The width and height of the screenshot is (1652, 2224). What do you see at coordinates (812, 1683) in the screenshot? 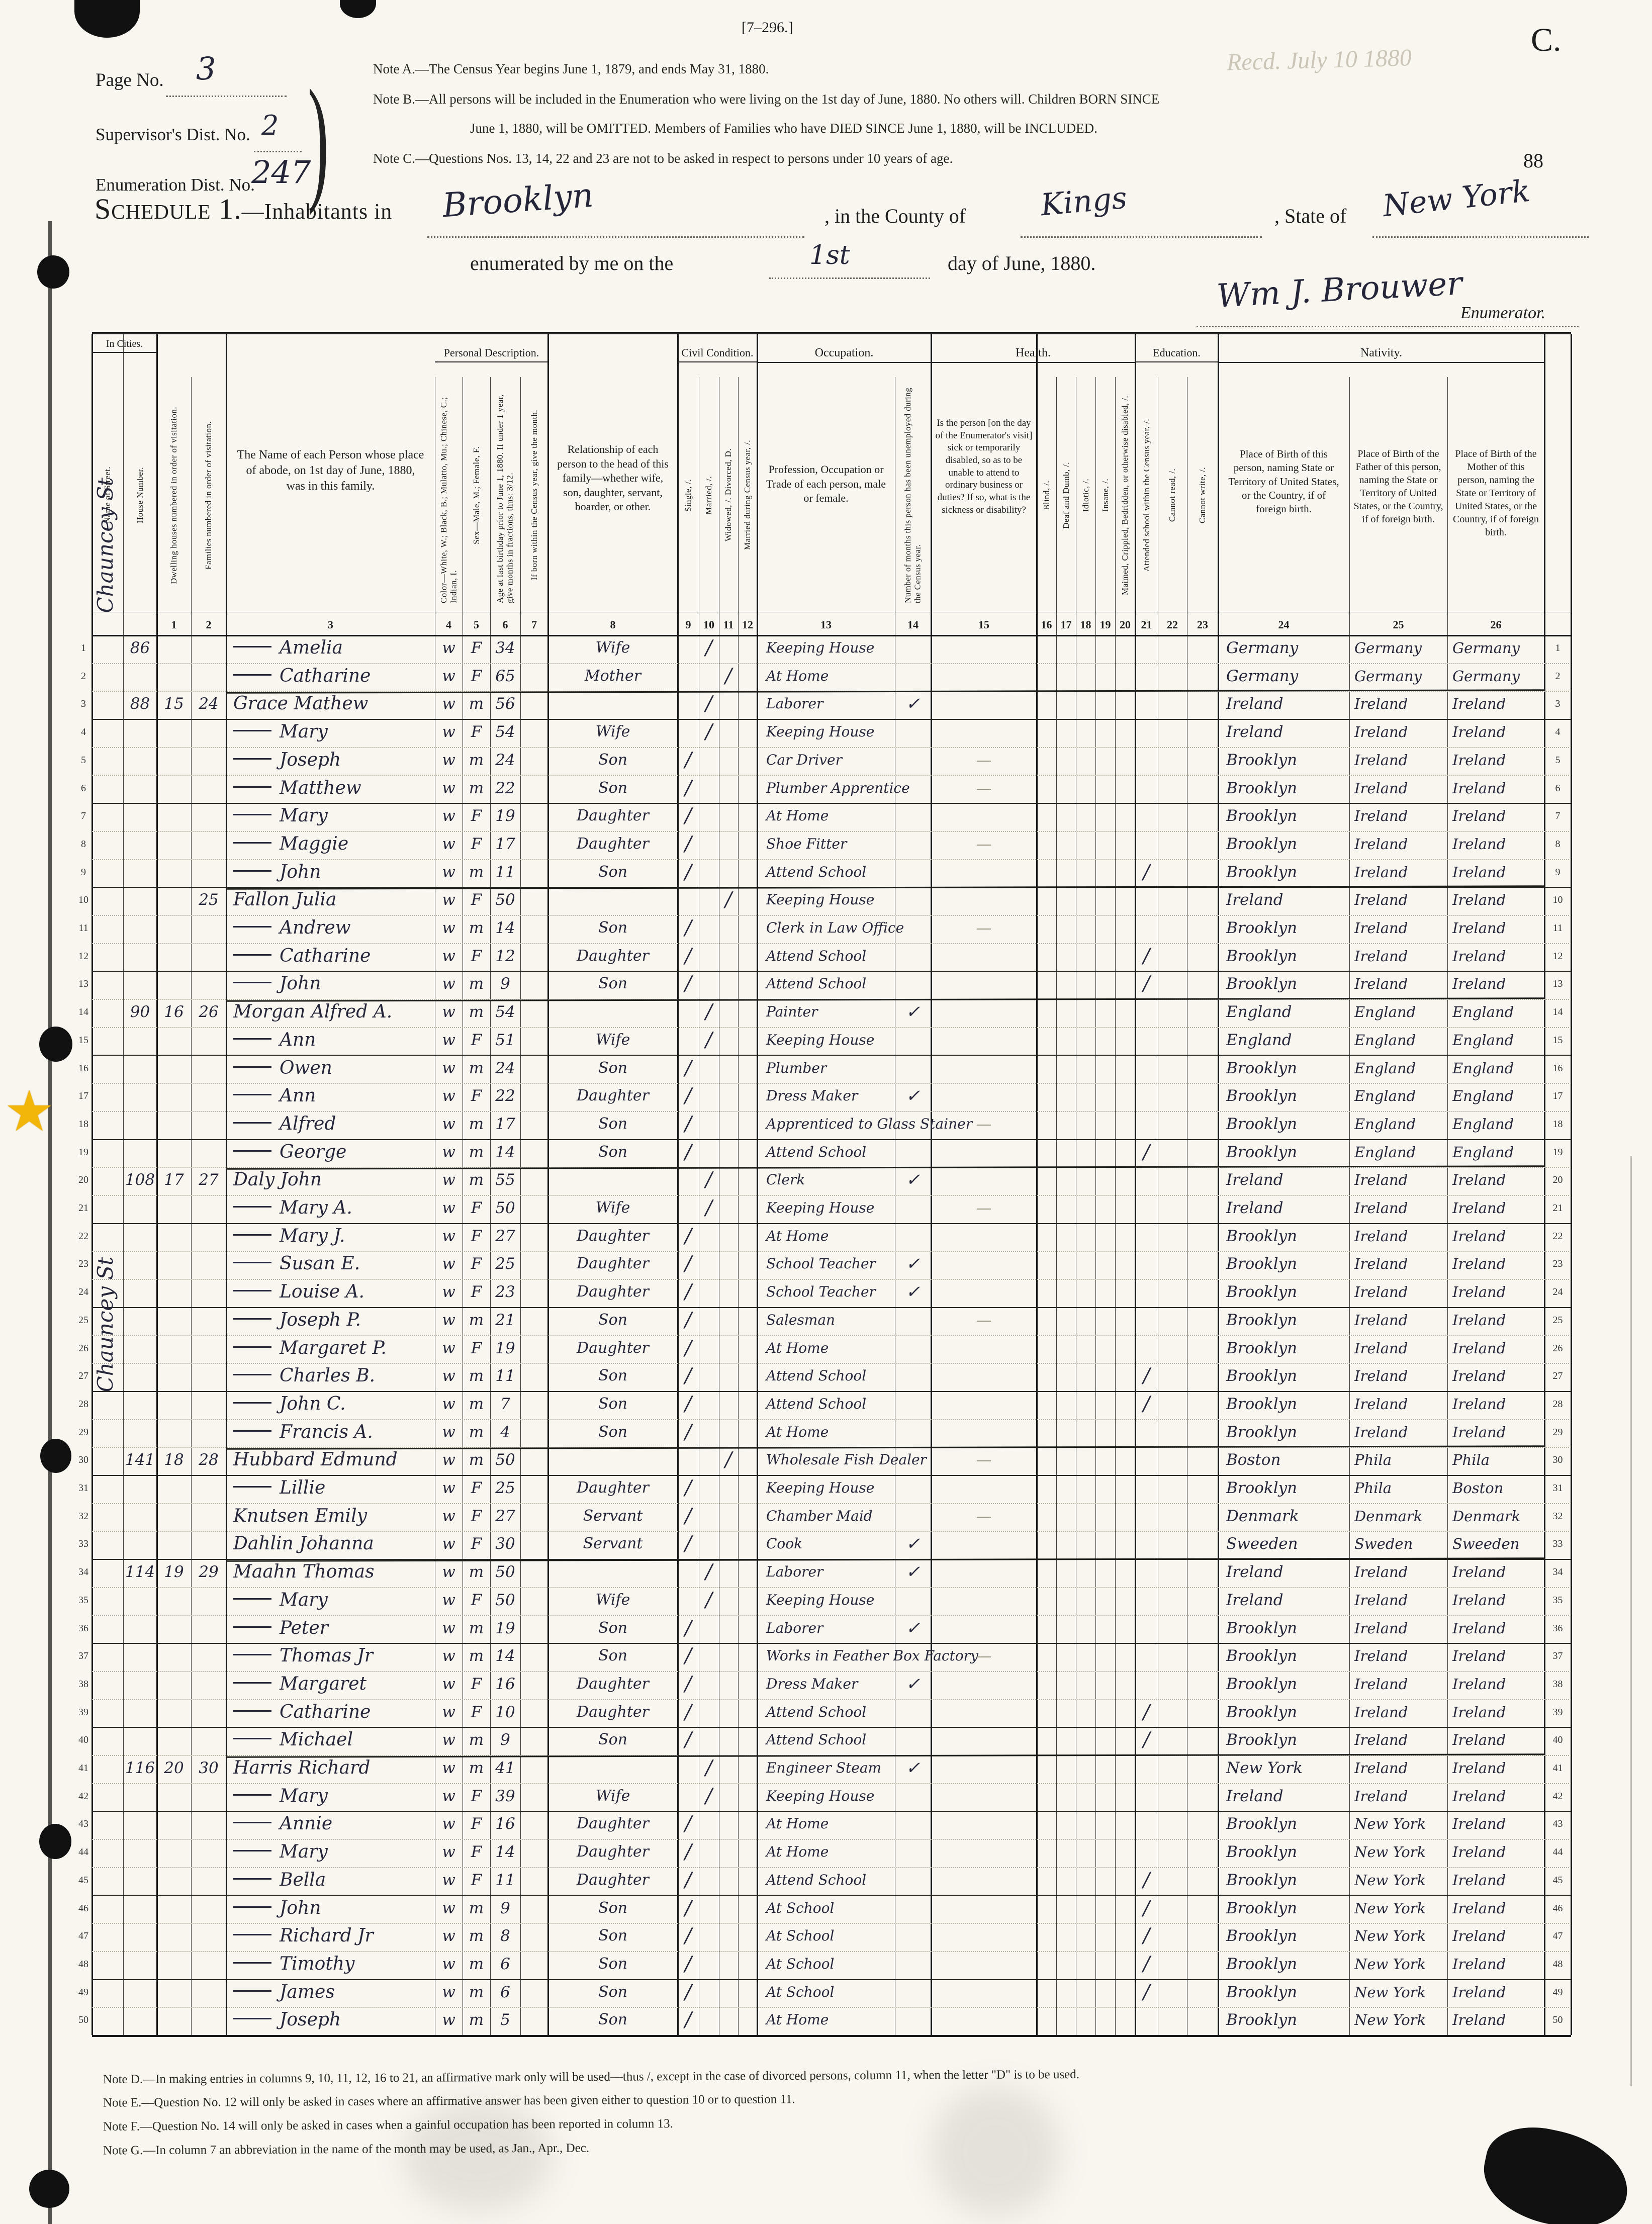
I see `occupation-cell: Dress Maker` at bounding box center [812, 1683].